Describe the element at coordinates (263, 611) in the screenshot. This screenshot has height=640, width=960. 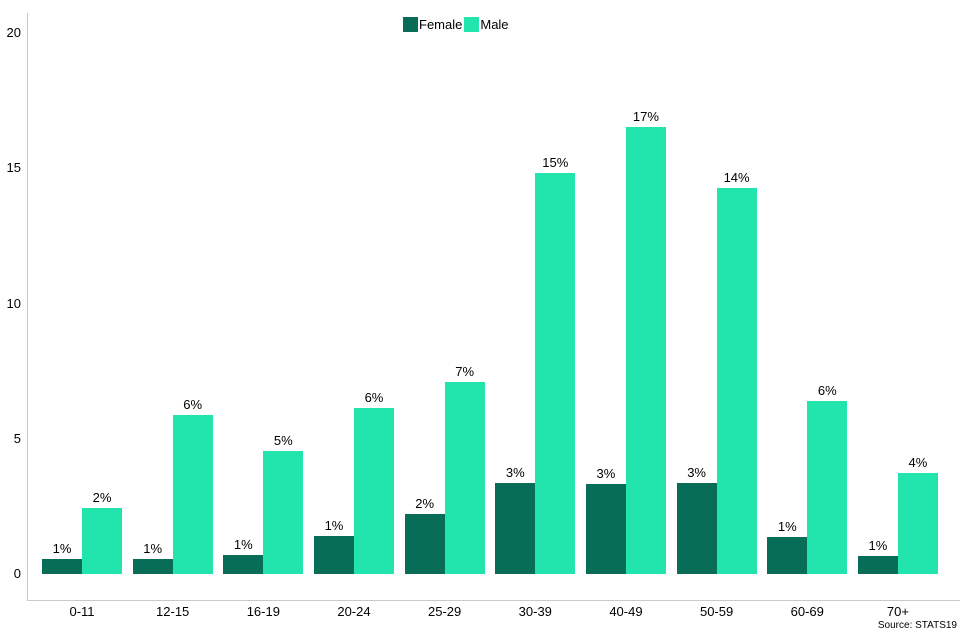
I see `x-axis-label: 16-19` at that location.